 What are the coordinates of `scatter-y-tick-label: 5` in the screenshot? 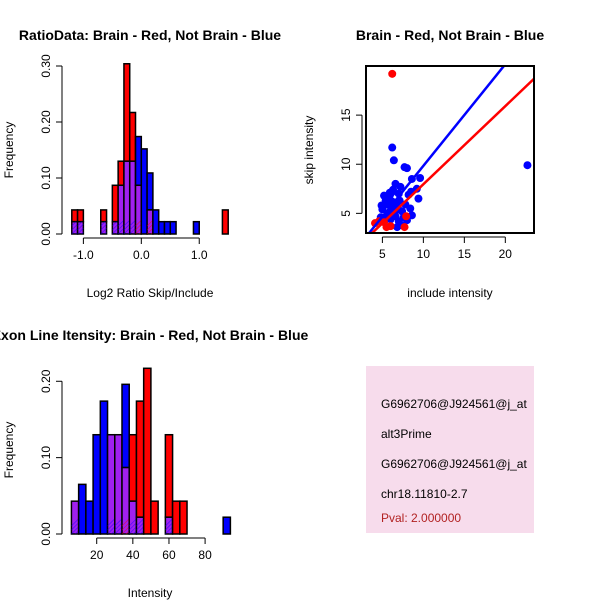 It's located at (346, 213).